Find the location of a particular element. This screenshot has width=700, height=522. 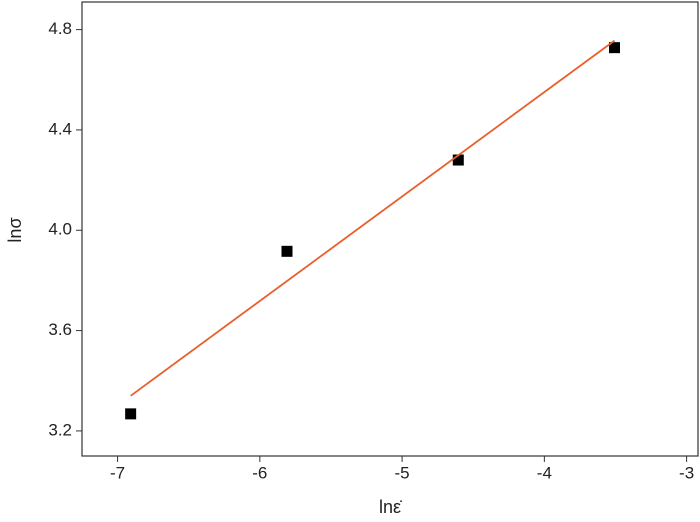

x-tick-label: -4 is located at coordinates (544, 472).